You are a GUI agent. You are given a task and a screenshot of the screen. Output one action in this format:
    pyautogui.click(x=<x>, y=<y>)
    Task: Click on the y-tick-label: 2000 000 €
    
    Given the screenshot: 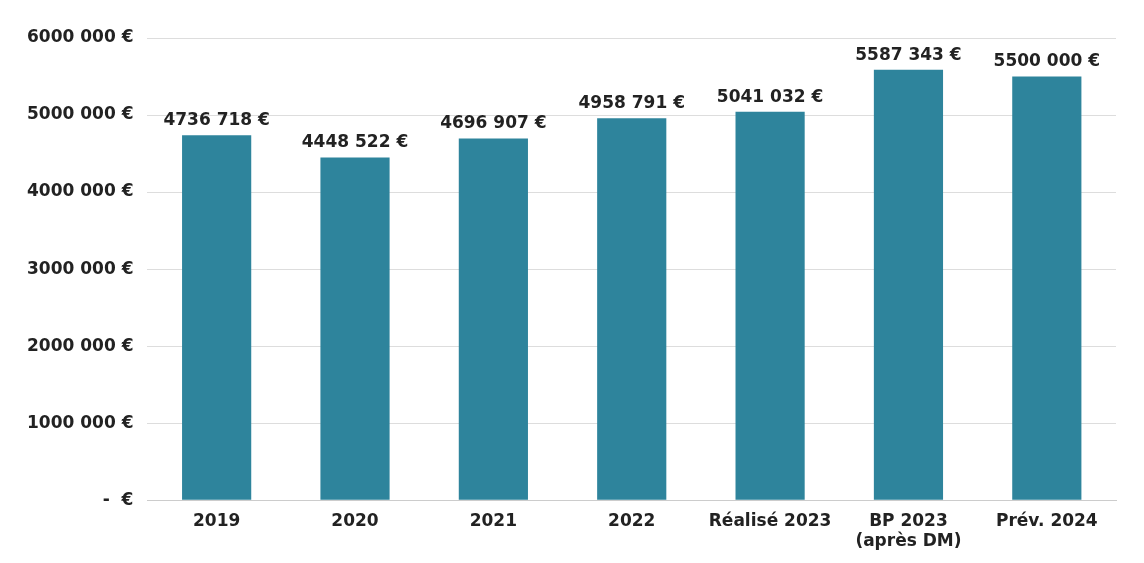 What is the action you would take?
    pyautogui.click(x=80, y=344)
    